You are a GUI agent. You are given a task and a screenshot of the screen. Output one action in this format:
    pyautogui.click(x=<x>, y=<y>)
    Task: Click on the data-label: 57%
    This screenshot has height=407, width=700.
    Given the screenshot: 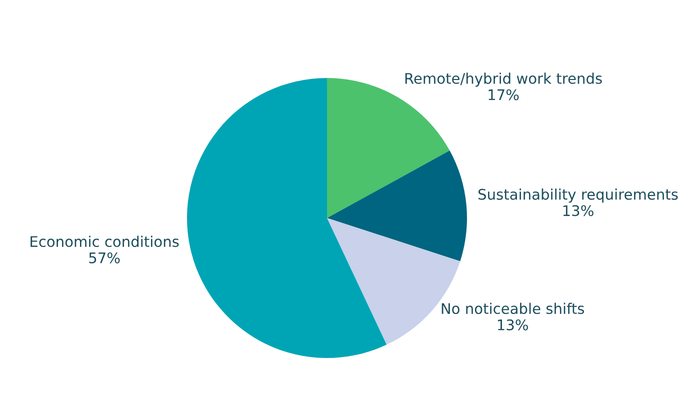 What is the action you would take?
    pyautogui.click(x=104, y=258)
    